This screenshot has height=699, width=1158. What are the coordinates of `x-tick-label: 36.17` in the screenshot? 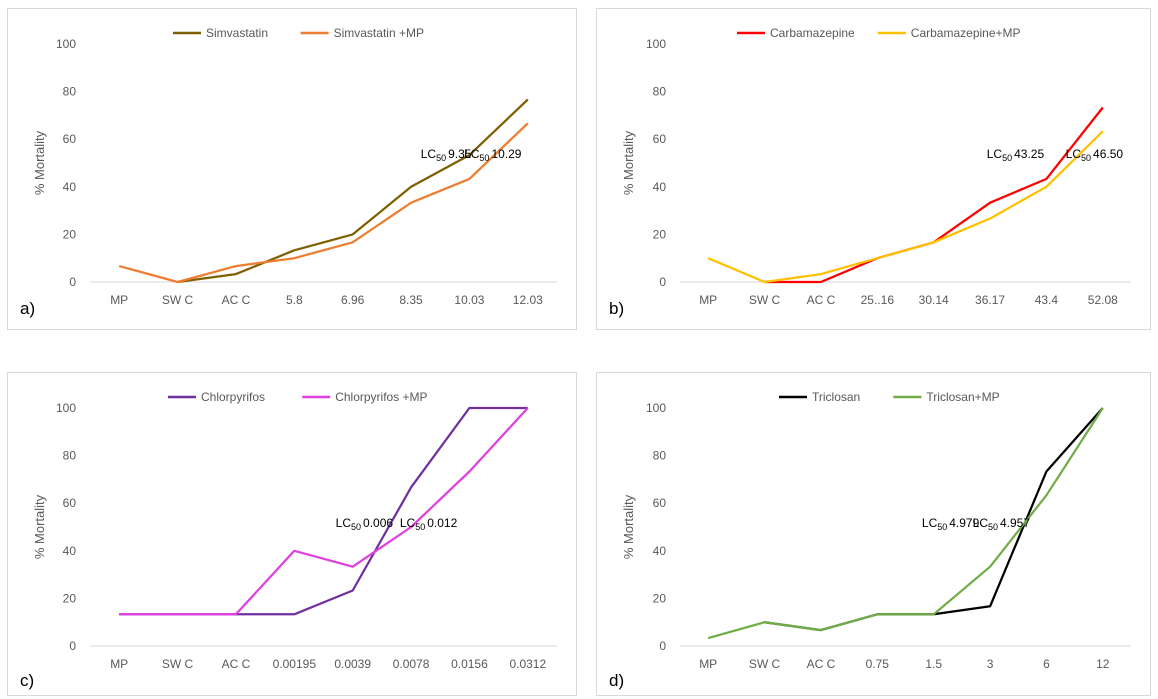 It's located at (990, 300).